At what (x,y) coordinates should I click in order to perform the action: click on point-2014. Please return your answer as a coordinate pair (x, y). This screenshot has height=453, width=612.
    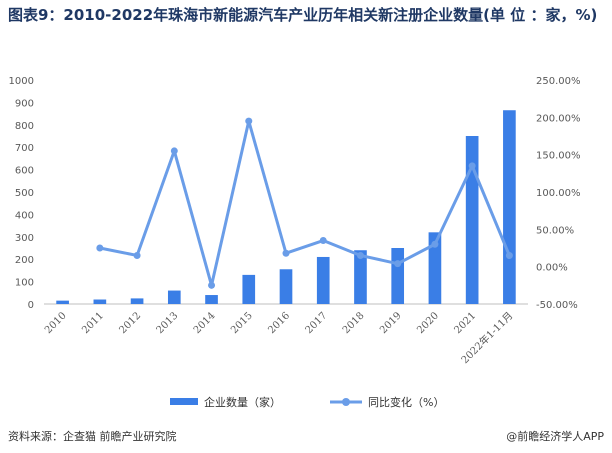
    Looking at the image, I should click on (212, 285).